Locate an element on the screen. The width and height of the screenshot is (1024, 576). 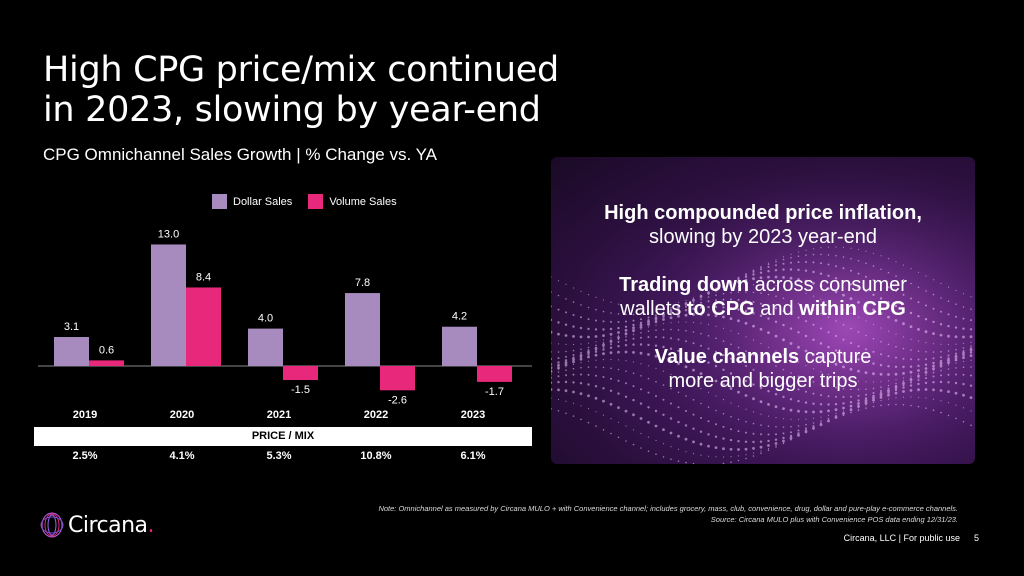
data-label-dollar-2021: 4.0 is located at coordinates (265, 319).